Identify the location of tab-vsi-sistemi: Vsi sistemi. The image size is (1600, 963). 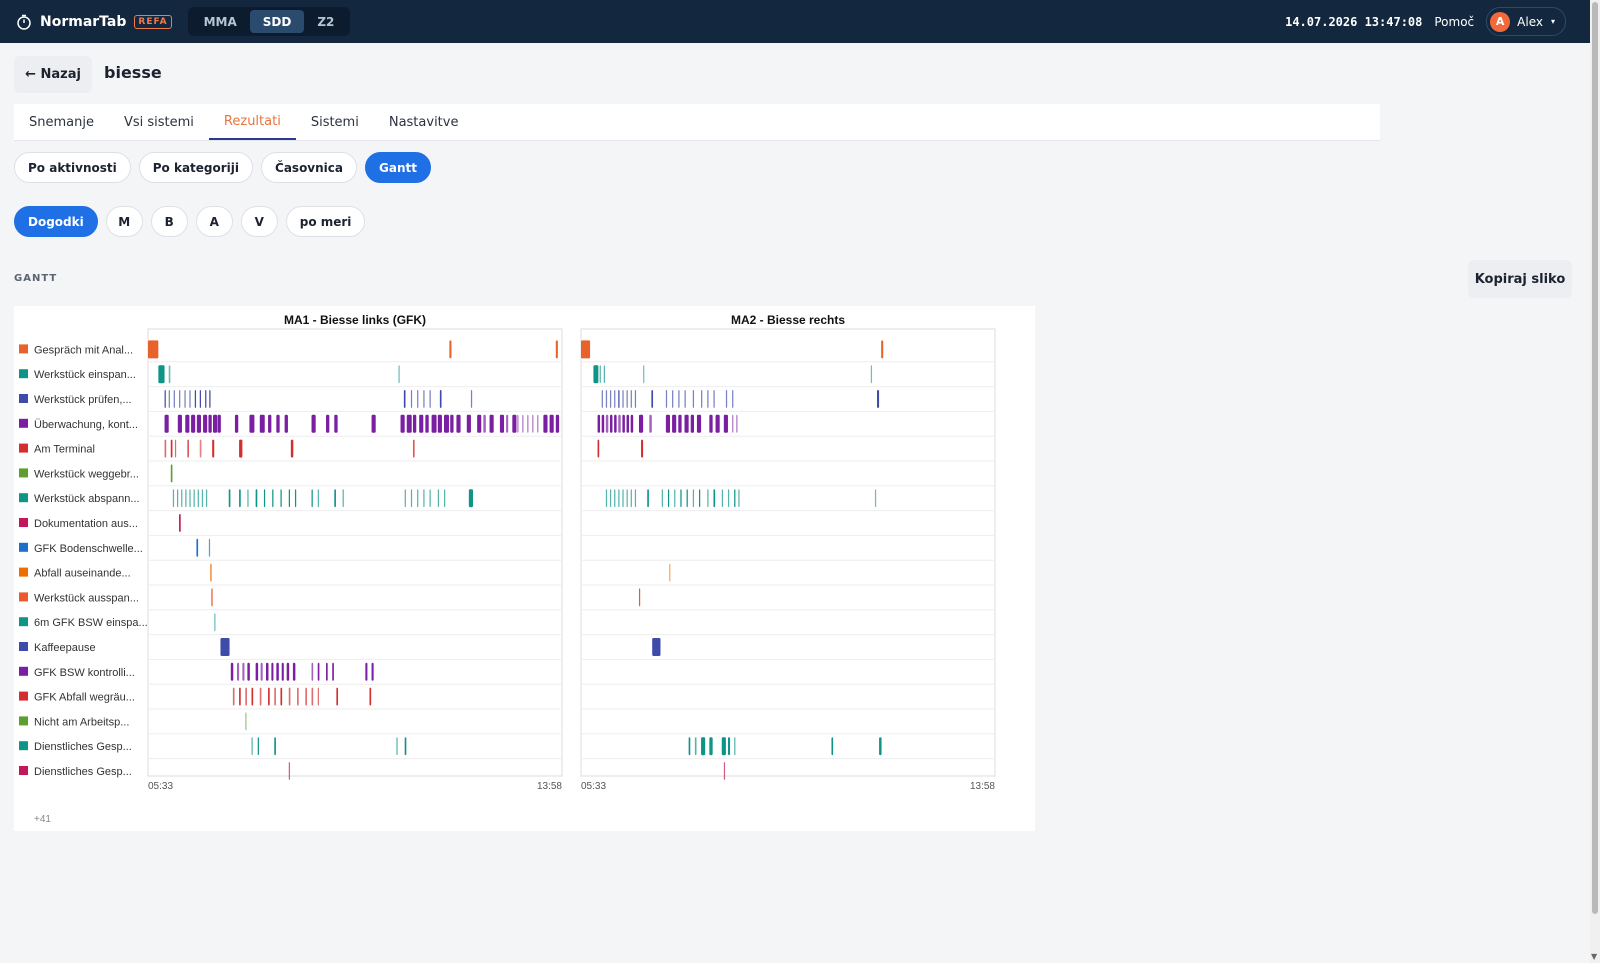
(158, 122).